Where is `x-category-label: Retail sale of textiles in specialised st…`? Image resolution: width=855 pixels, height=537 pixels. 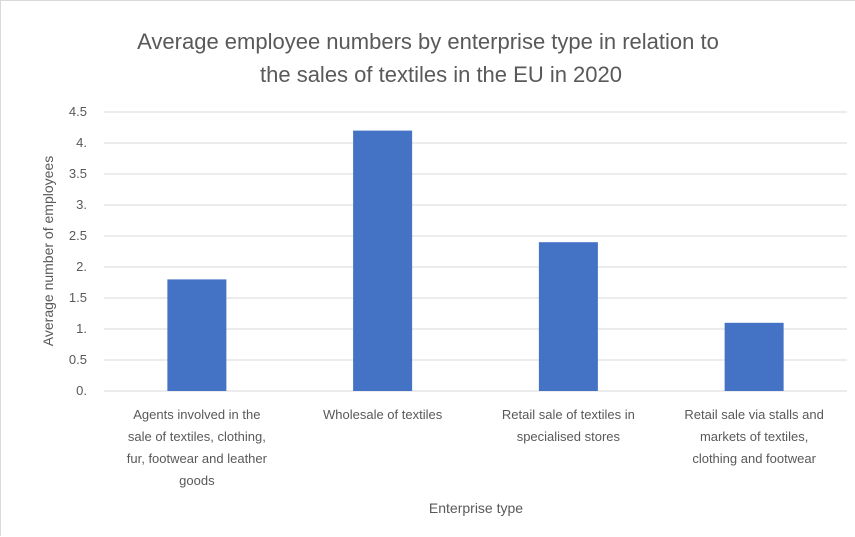 x-category-label: Retail sale of textiles in specialised st… is located at coordinates (568, 425).